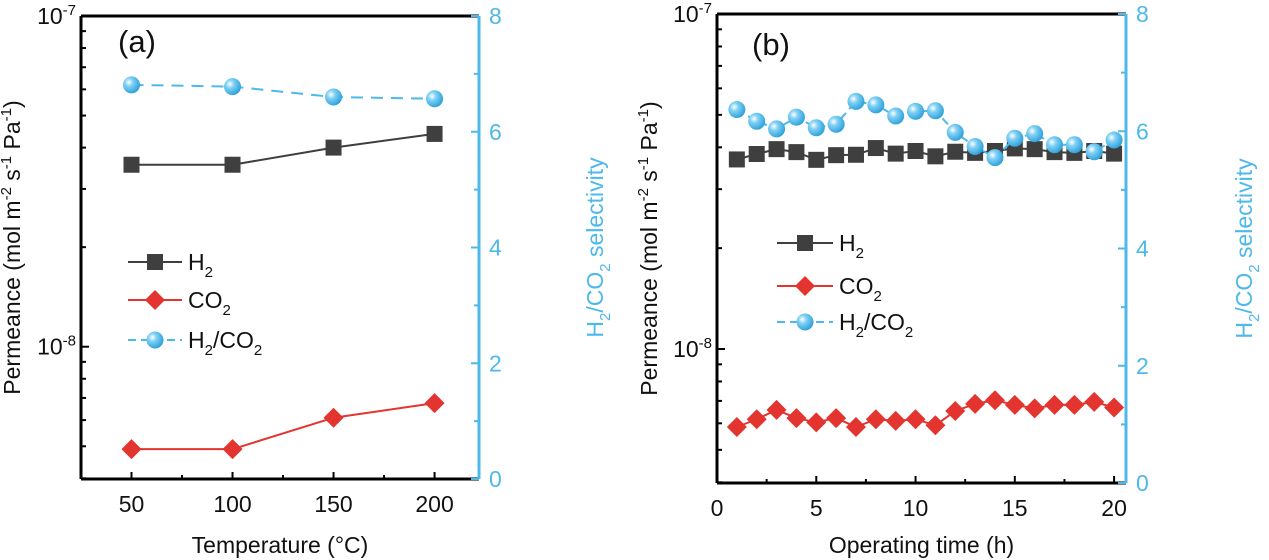 Image resolution: width=1269 pixels, height=560 pixels. Describe the element at coordinates (1114, 508) in the screenshot. I see `x-tick-label: 20` at that location.